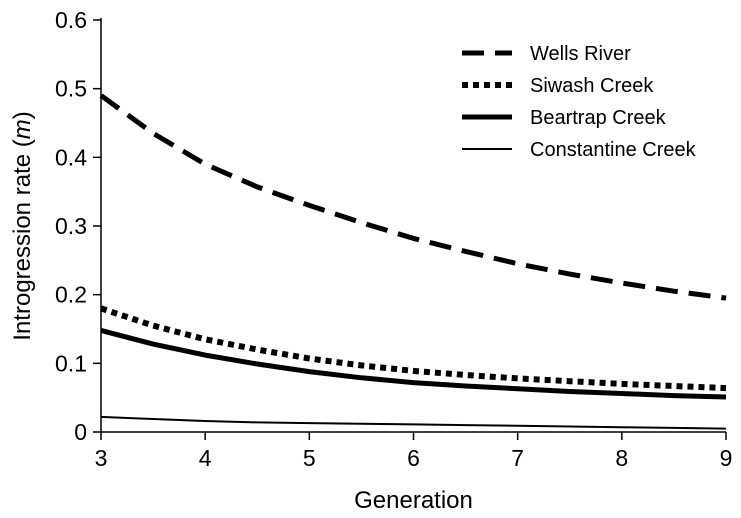 This screenshot has height=518, width=741. I want to click on y-tick-label: 0.5, so click(71, 89).